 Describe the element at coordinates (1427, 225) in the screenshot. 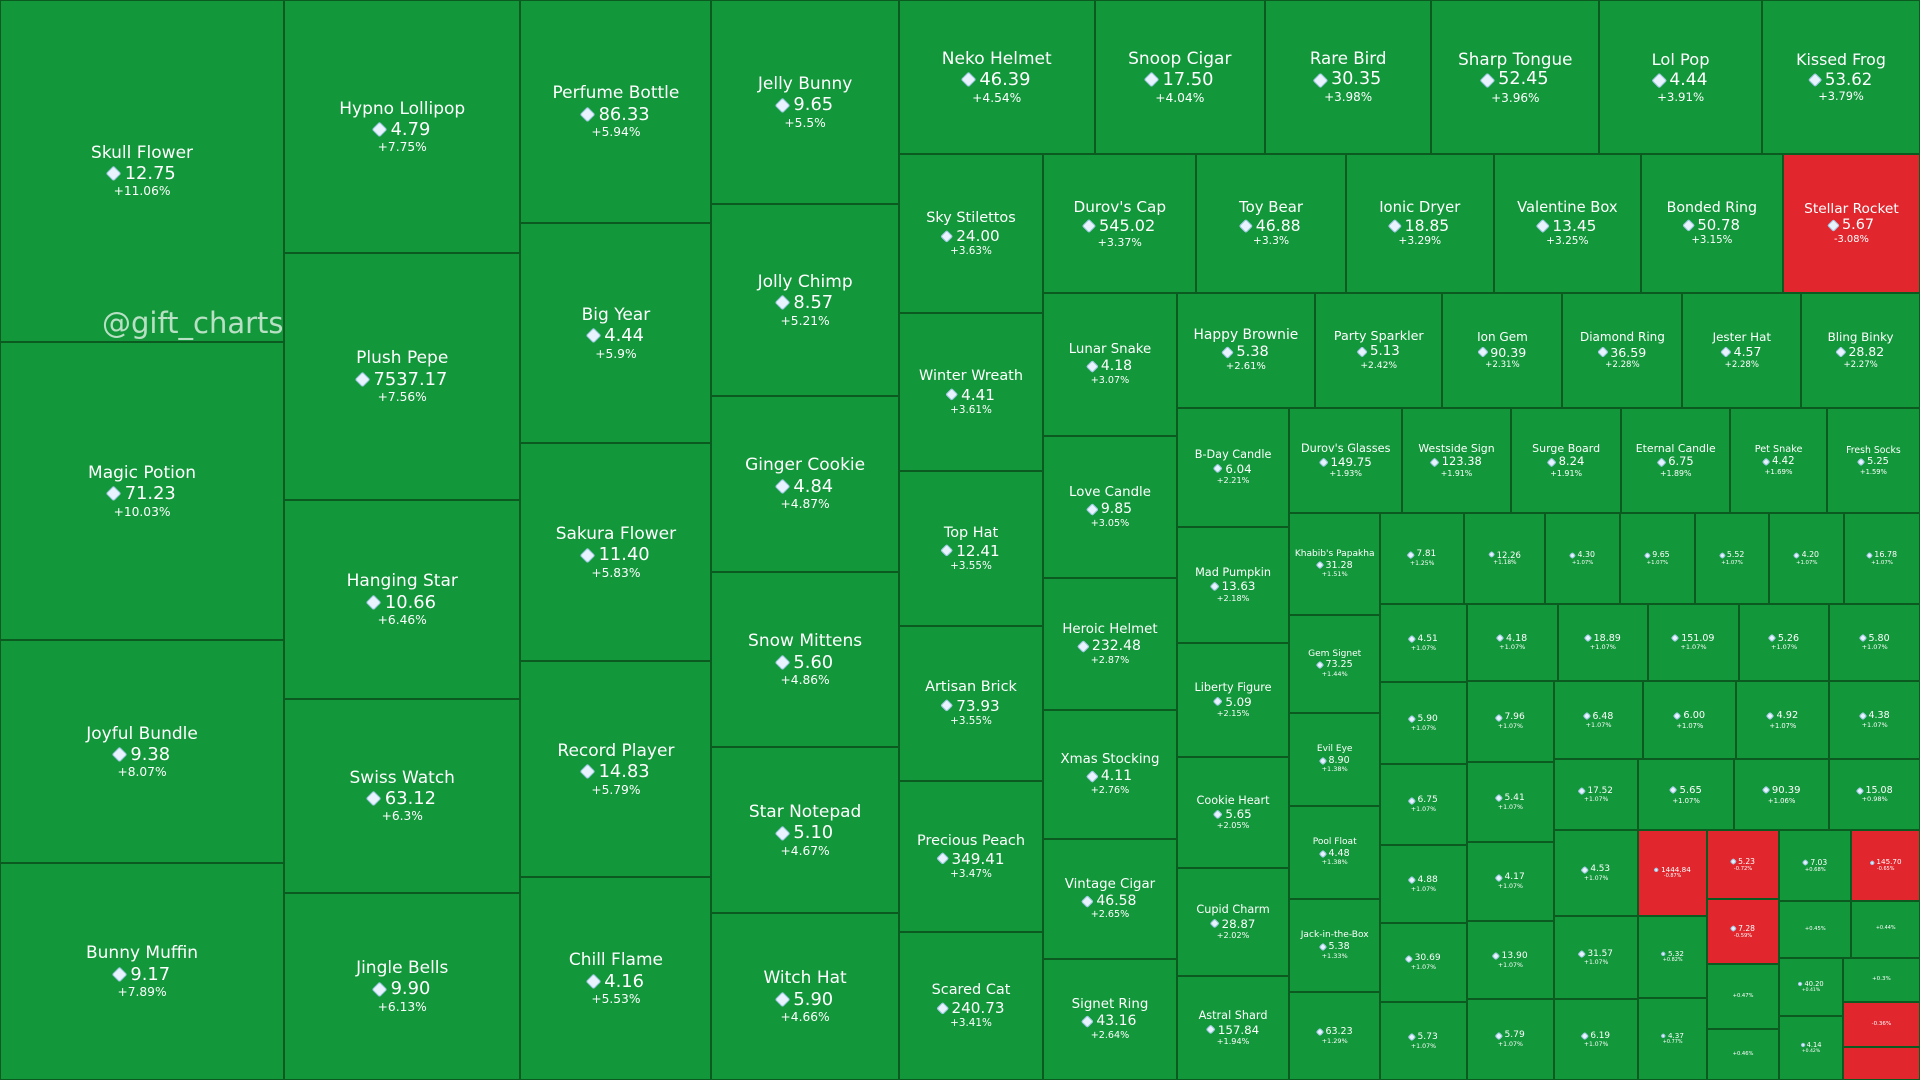

I see `price-value: 18.85` at that location.